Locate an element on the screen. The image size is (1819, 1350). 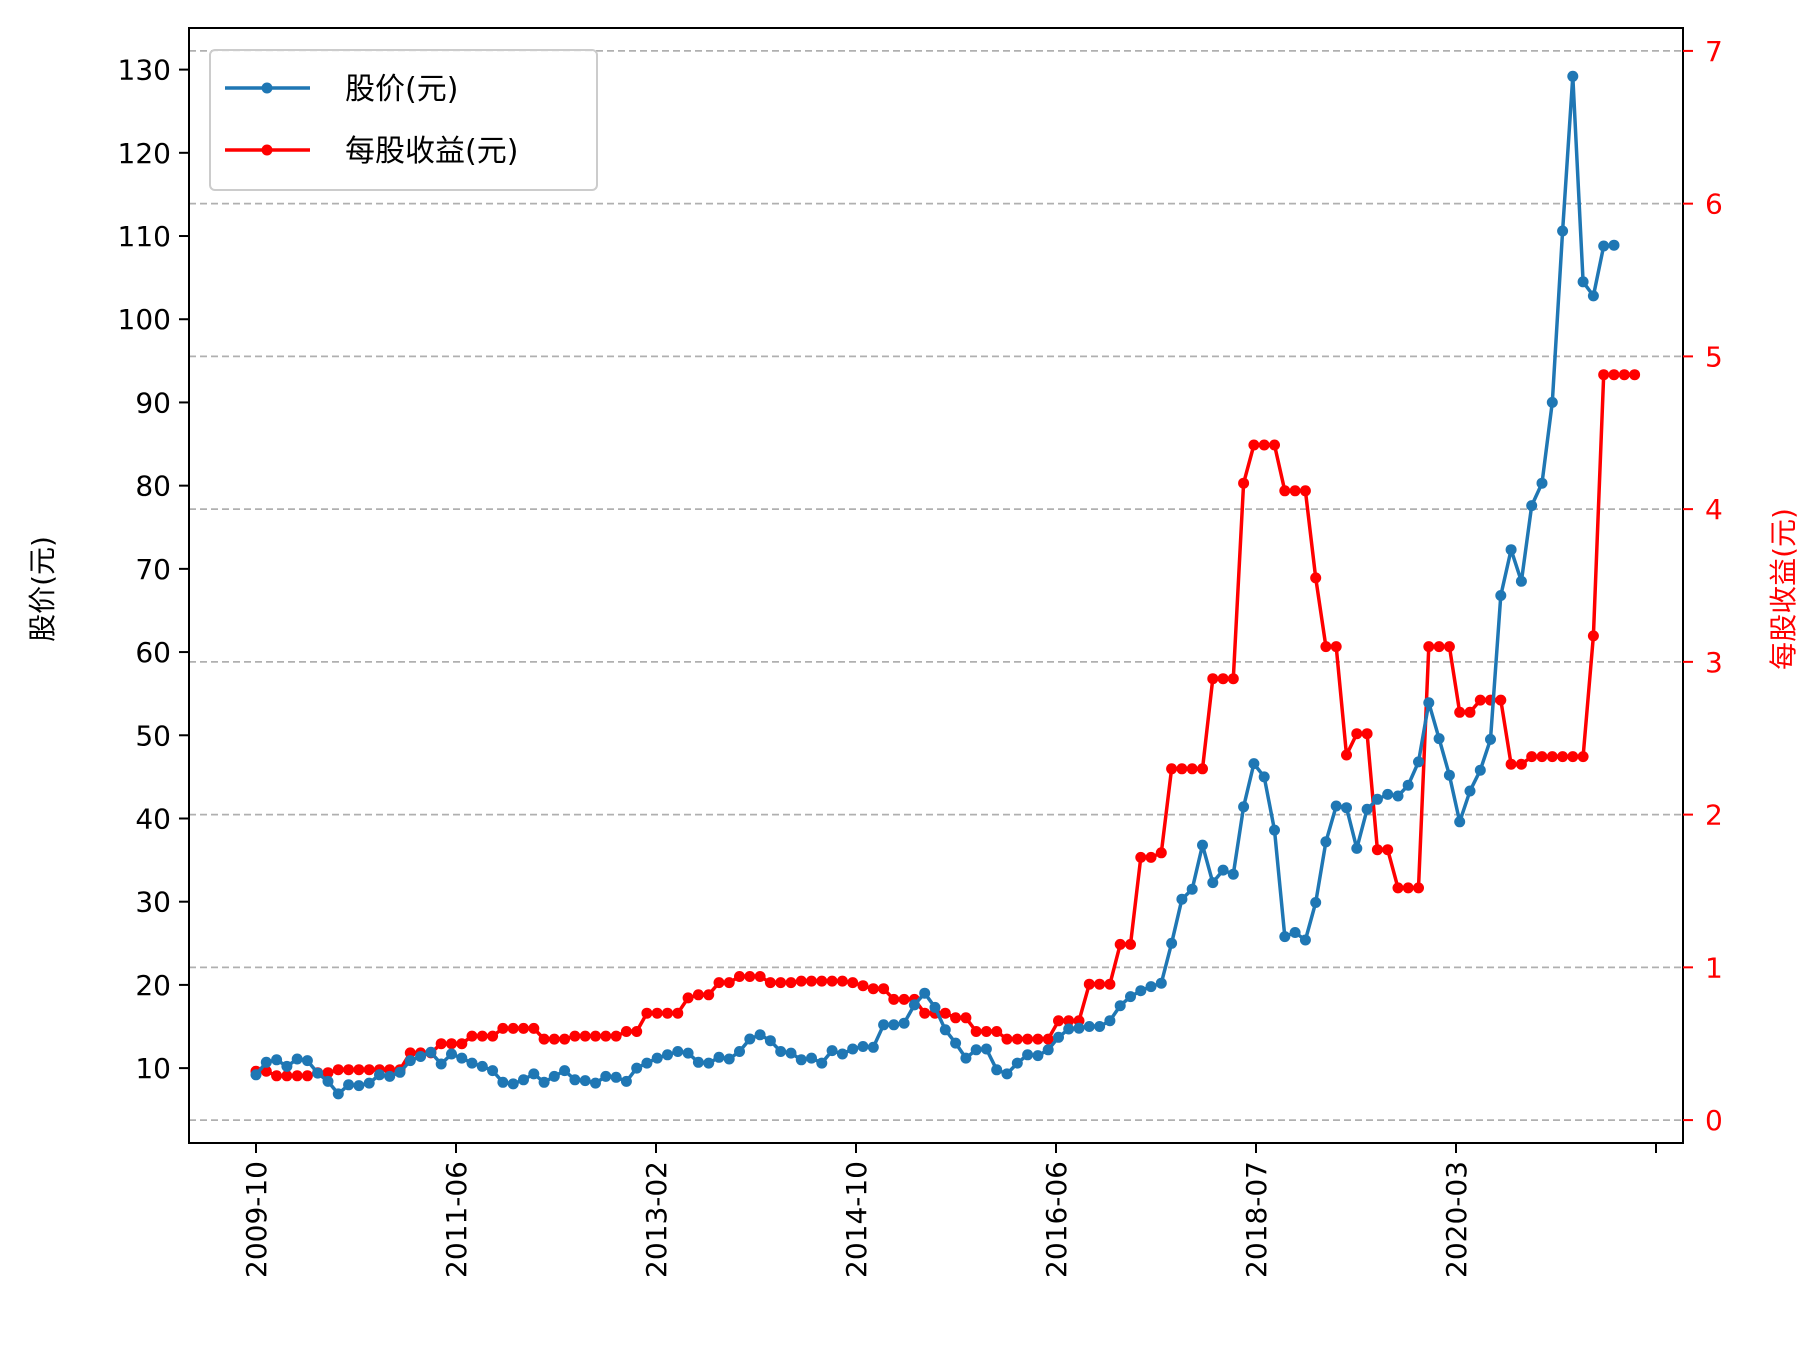
legend-price-label: 股价(元) is located at coordinates (401, 89).